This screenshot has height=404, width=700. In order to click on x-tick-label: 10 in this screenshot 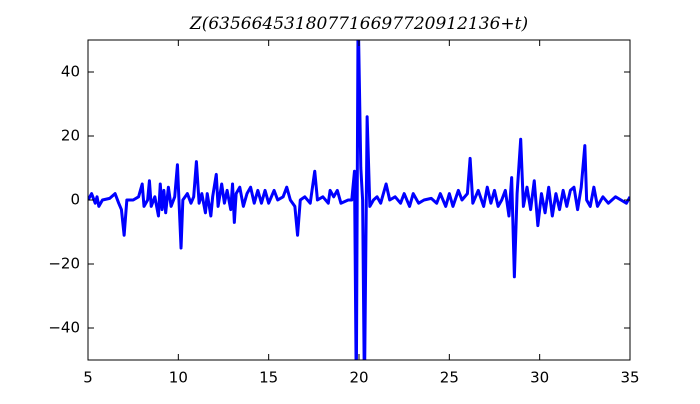, I will do `click(178, 378)`.